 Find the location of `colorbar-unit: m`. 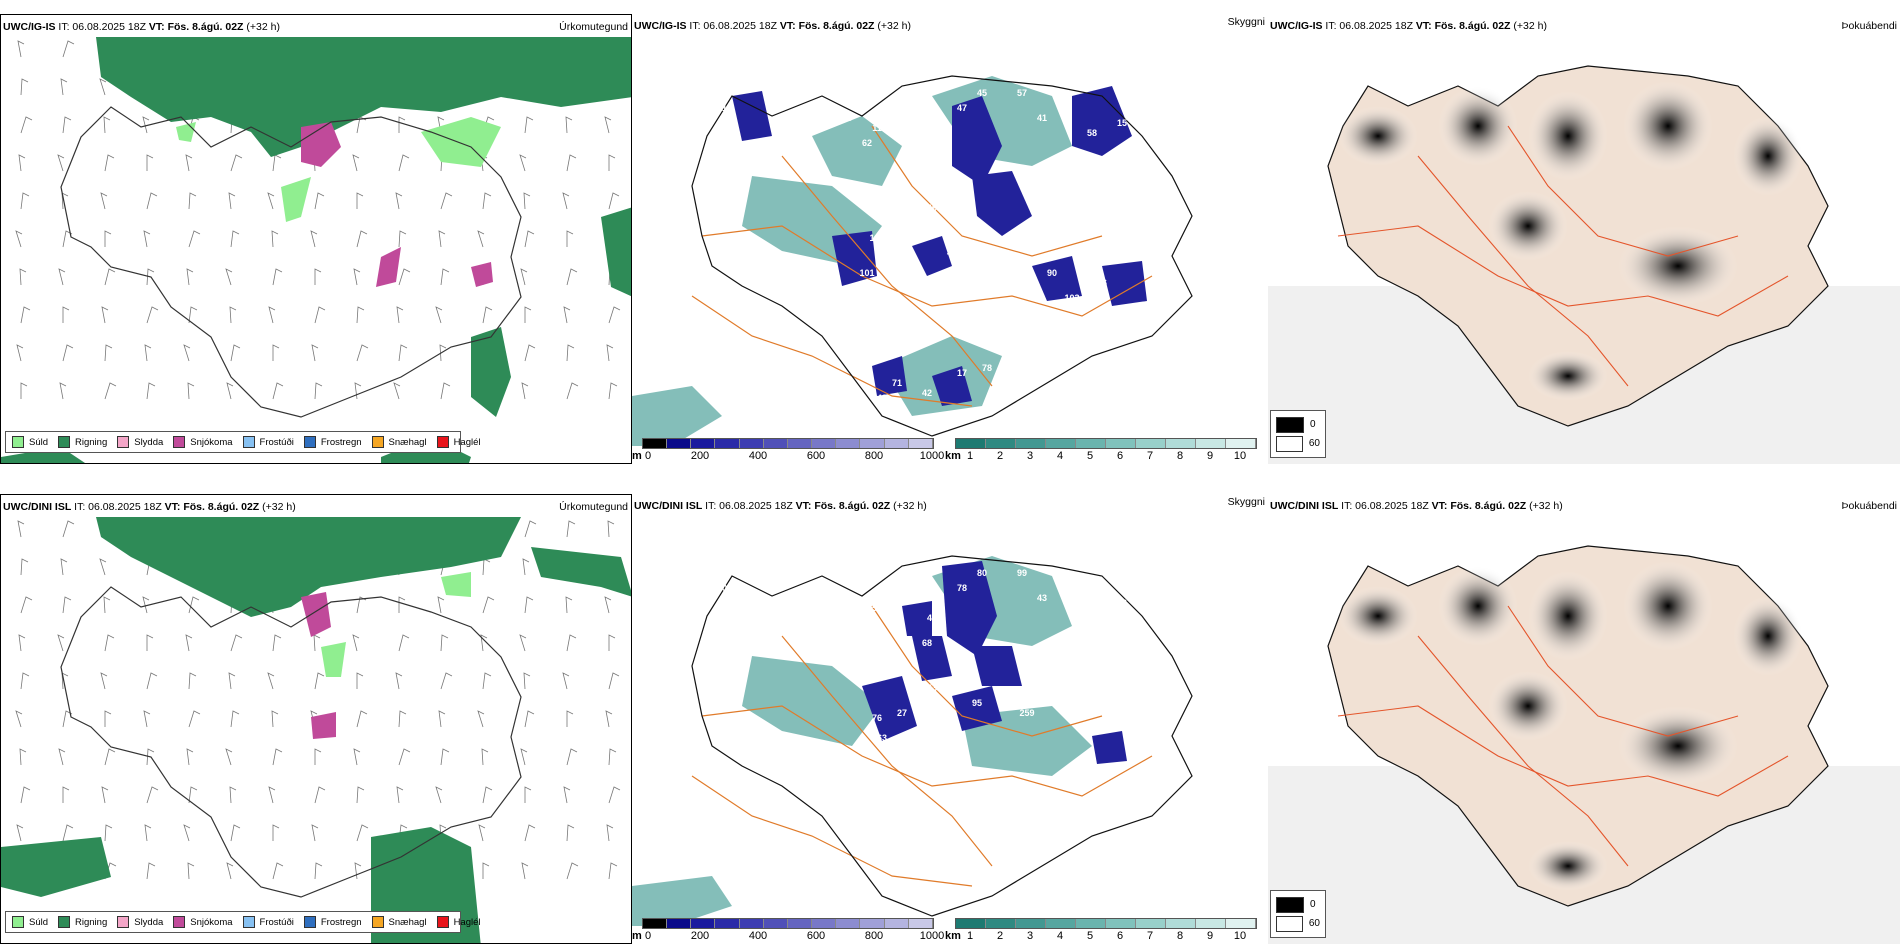

colorbar-unit: m is located at coordinates (637, 456).